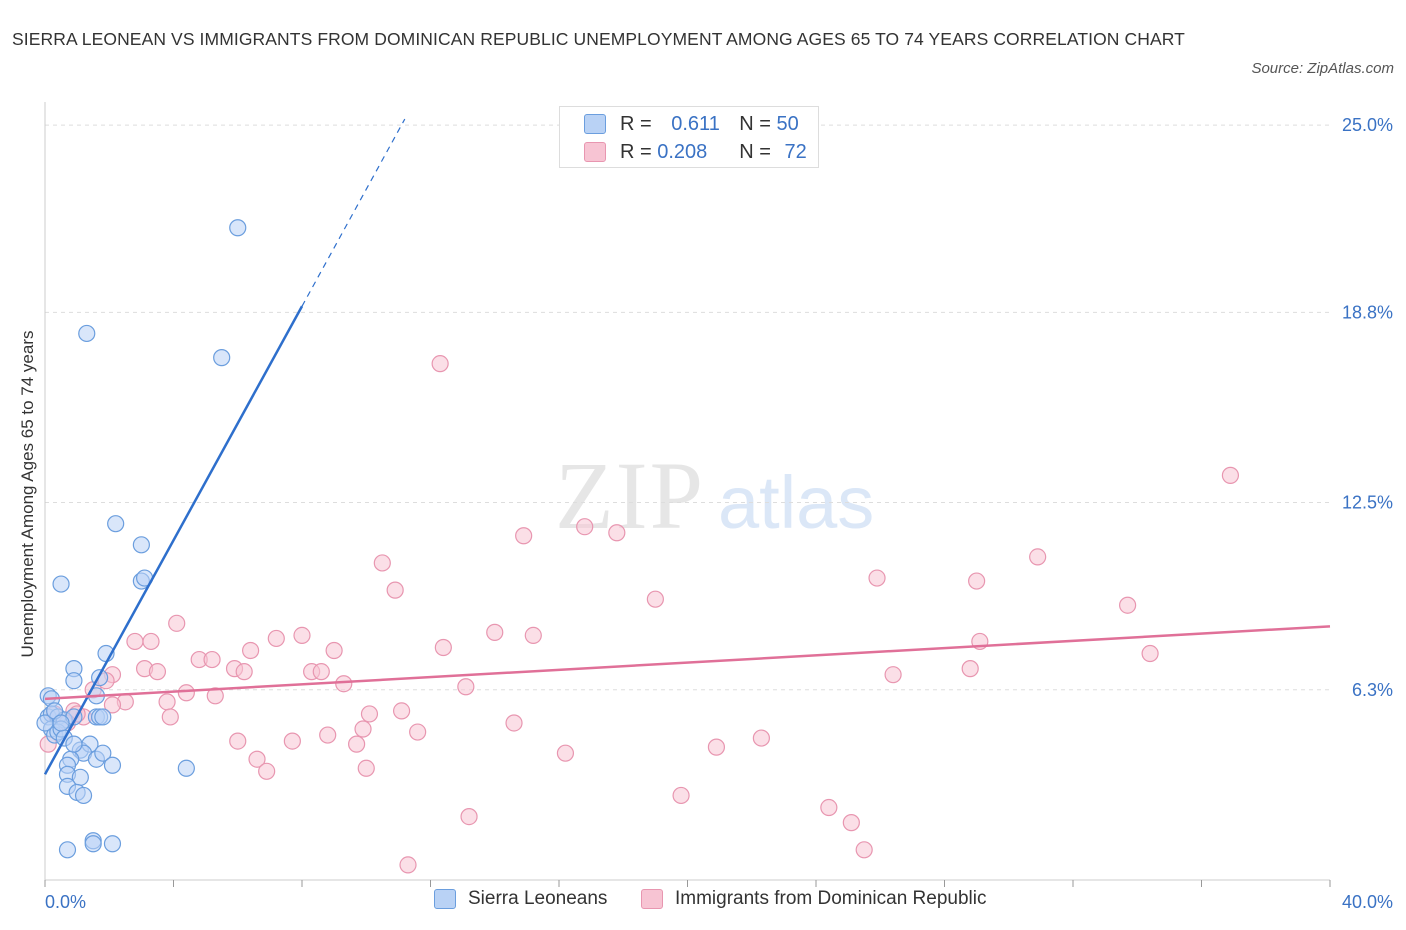  I want to click on dominican-trend-line, so click(687, 663).